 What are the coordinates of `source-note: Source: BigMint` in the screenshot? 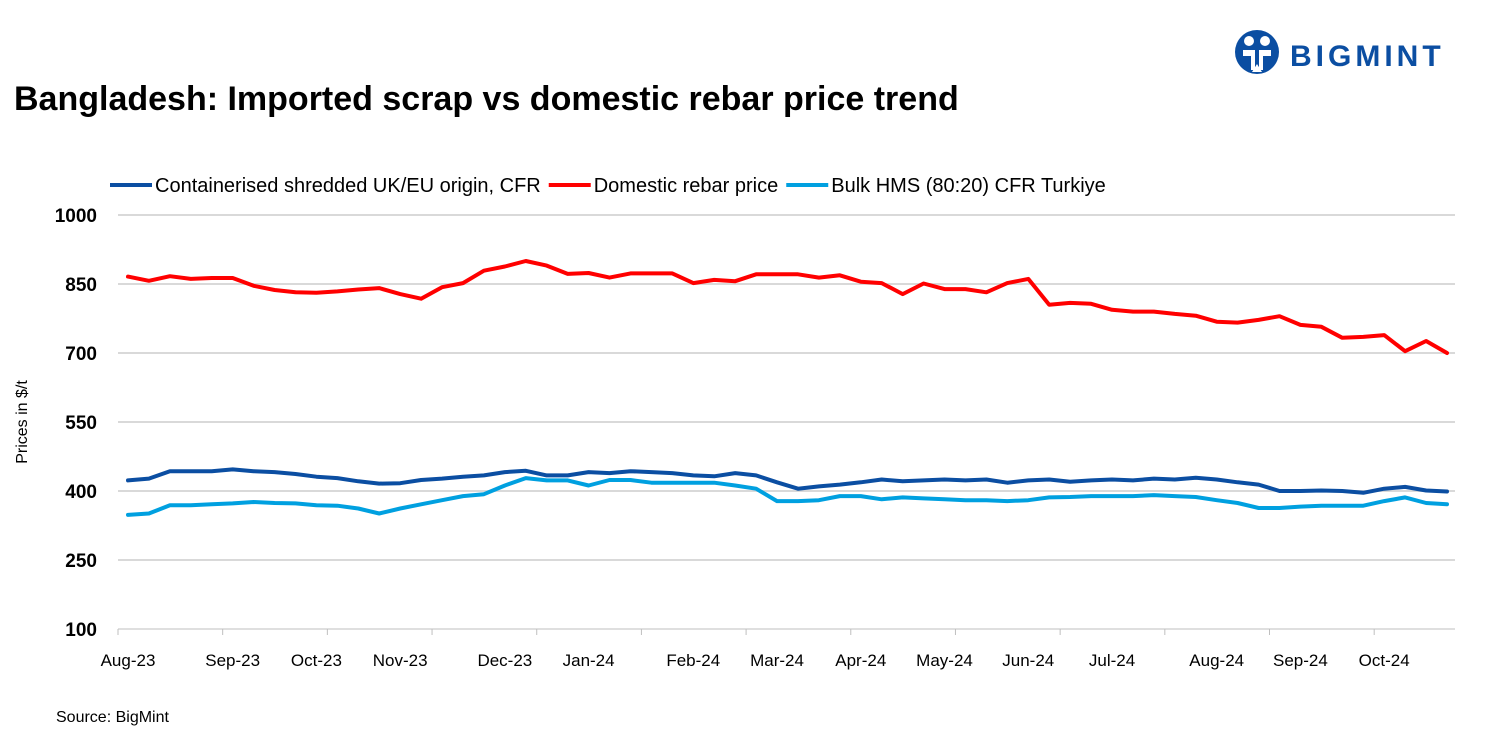 It's located at (112, 717).